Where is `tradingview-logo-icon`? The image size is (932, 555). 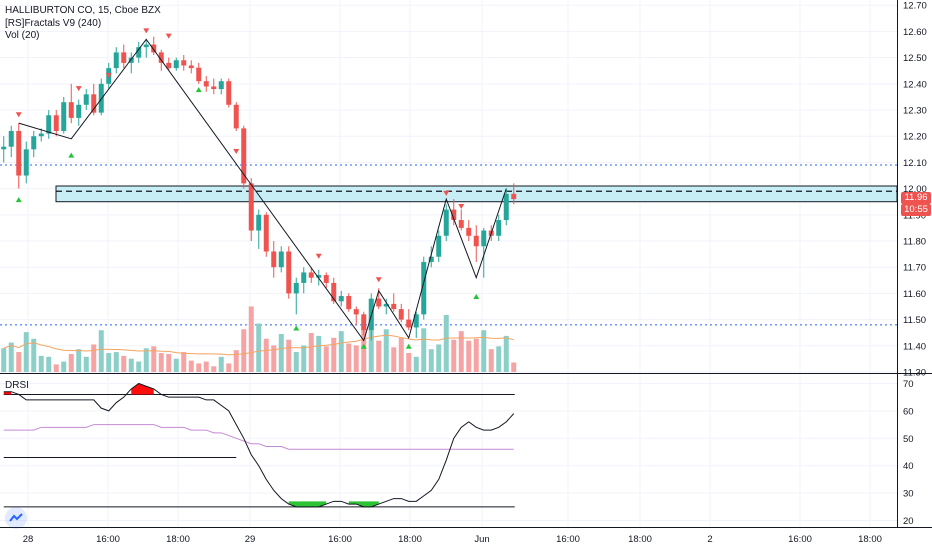
tradingview-logo-icon is located at coordinates (16, 518).